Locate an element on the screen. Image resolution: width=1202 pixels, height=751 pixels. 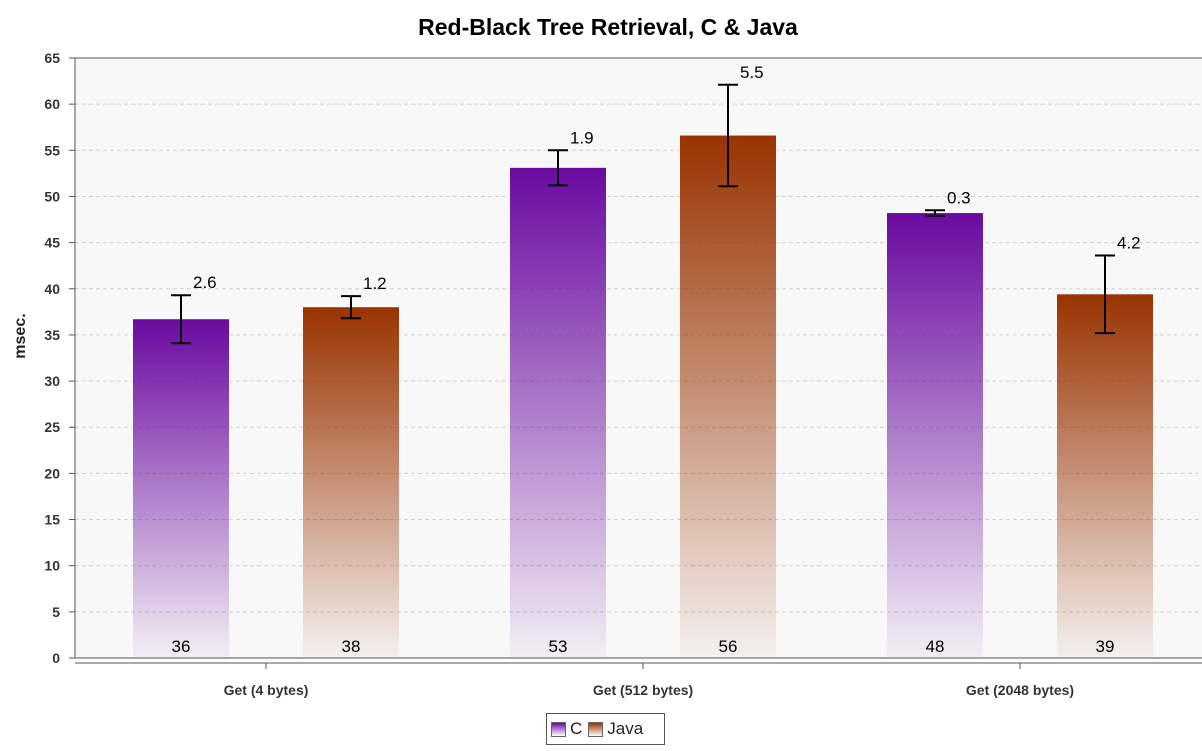
legend-label-java: Java is located at coordinates (625, 728).